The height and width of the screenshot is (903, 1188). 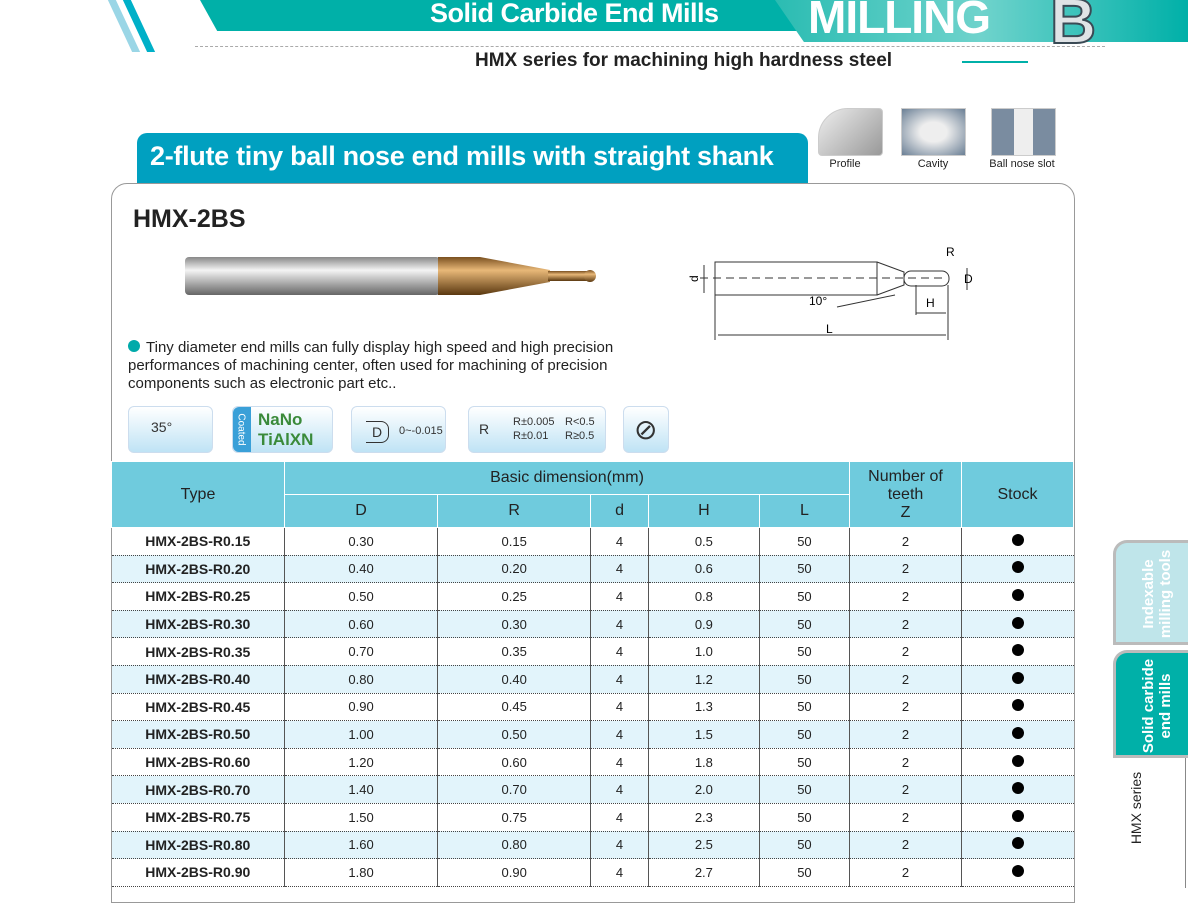 I want to click on tab-hmx-series: HMX series, so click(x=1136, y=808).